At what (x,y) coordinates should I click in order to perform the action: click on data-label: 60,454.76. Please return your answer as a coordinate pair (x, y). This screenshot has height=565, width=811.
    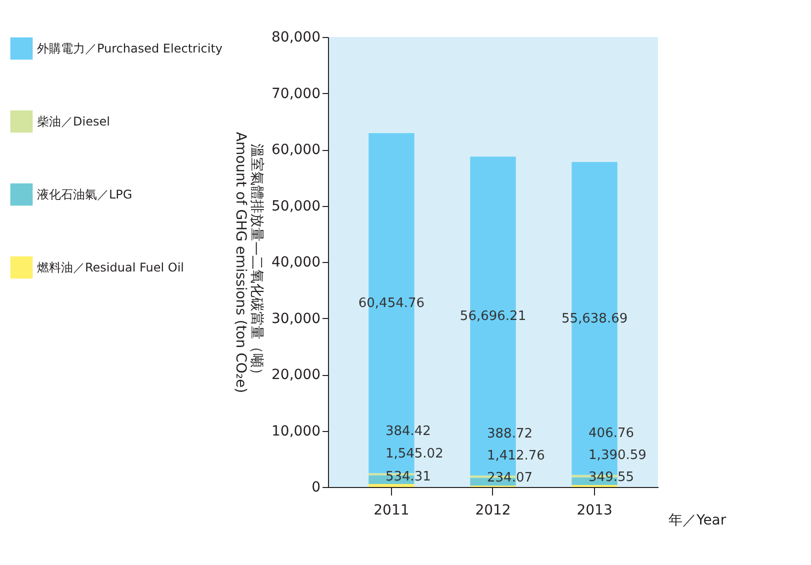
    Looking at the image, I should click on (391, 304).